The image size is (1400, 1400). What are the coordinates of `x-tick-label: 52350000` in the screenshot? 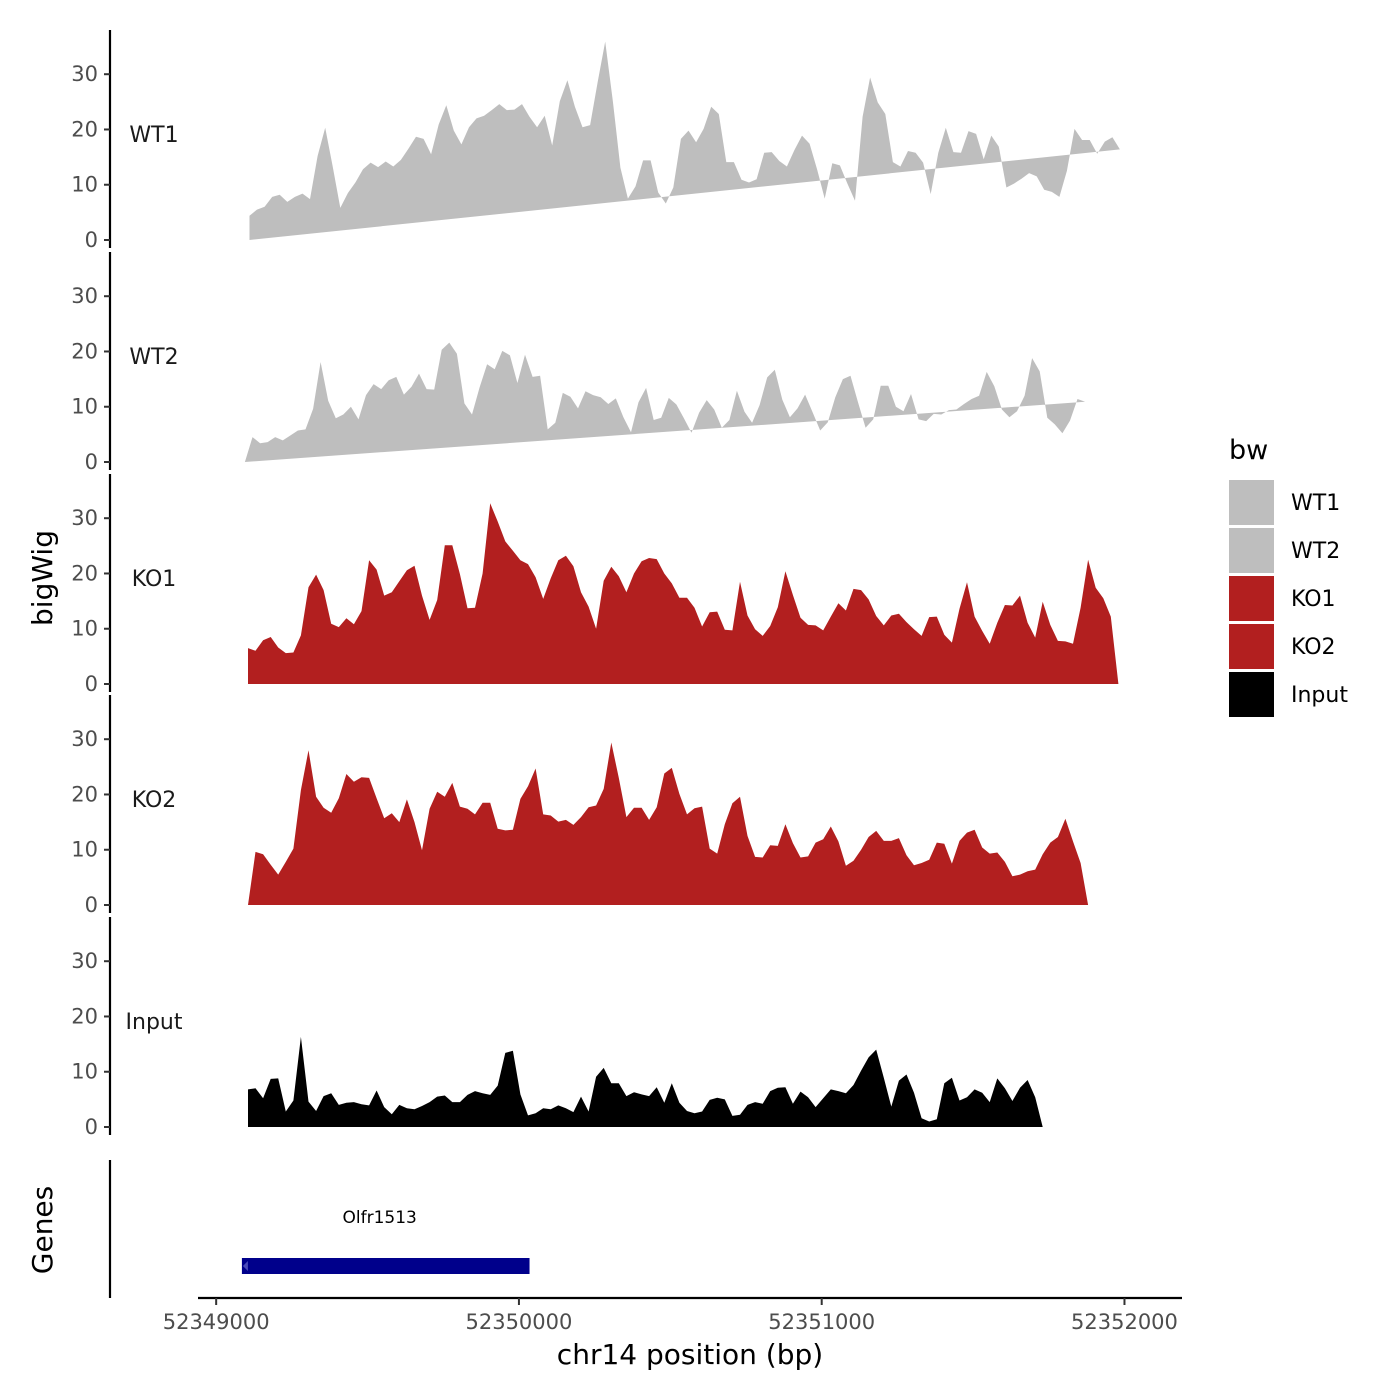 It's located at (518, 1322).